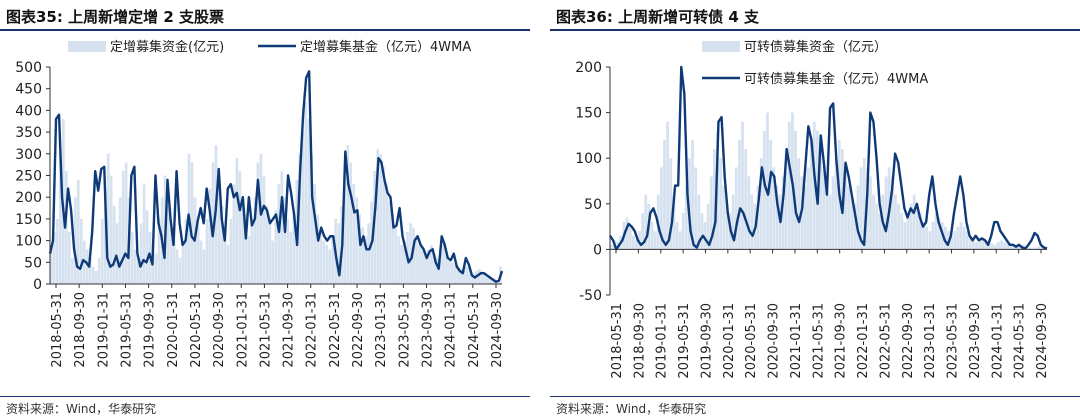 Image resolution: width=1080 pixels, height=420 pixels. What do you see at coordinates (953, 341) in the screenshot?
I see `x-tick-label: 2023-05-31` at bounding box center [953, 341].